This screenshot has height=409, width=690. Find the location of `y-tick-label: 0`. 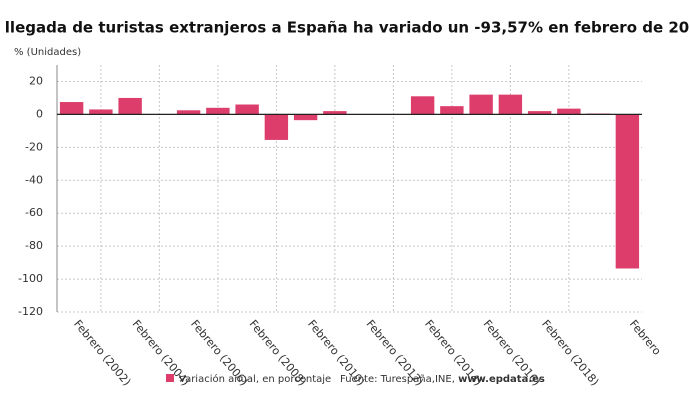

y-tick-label: 0 is located at coordinates (39, 113).